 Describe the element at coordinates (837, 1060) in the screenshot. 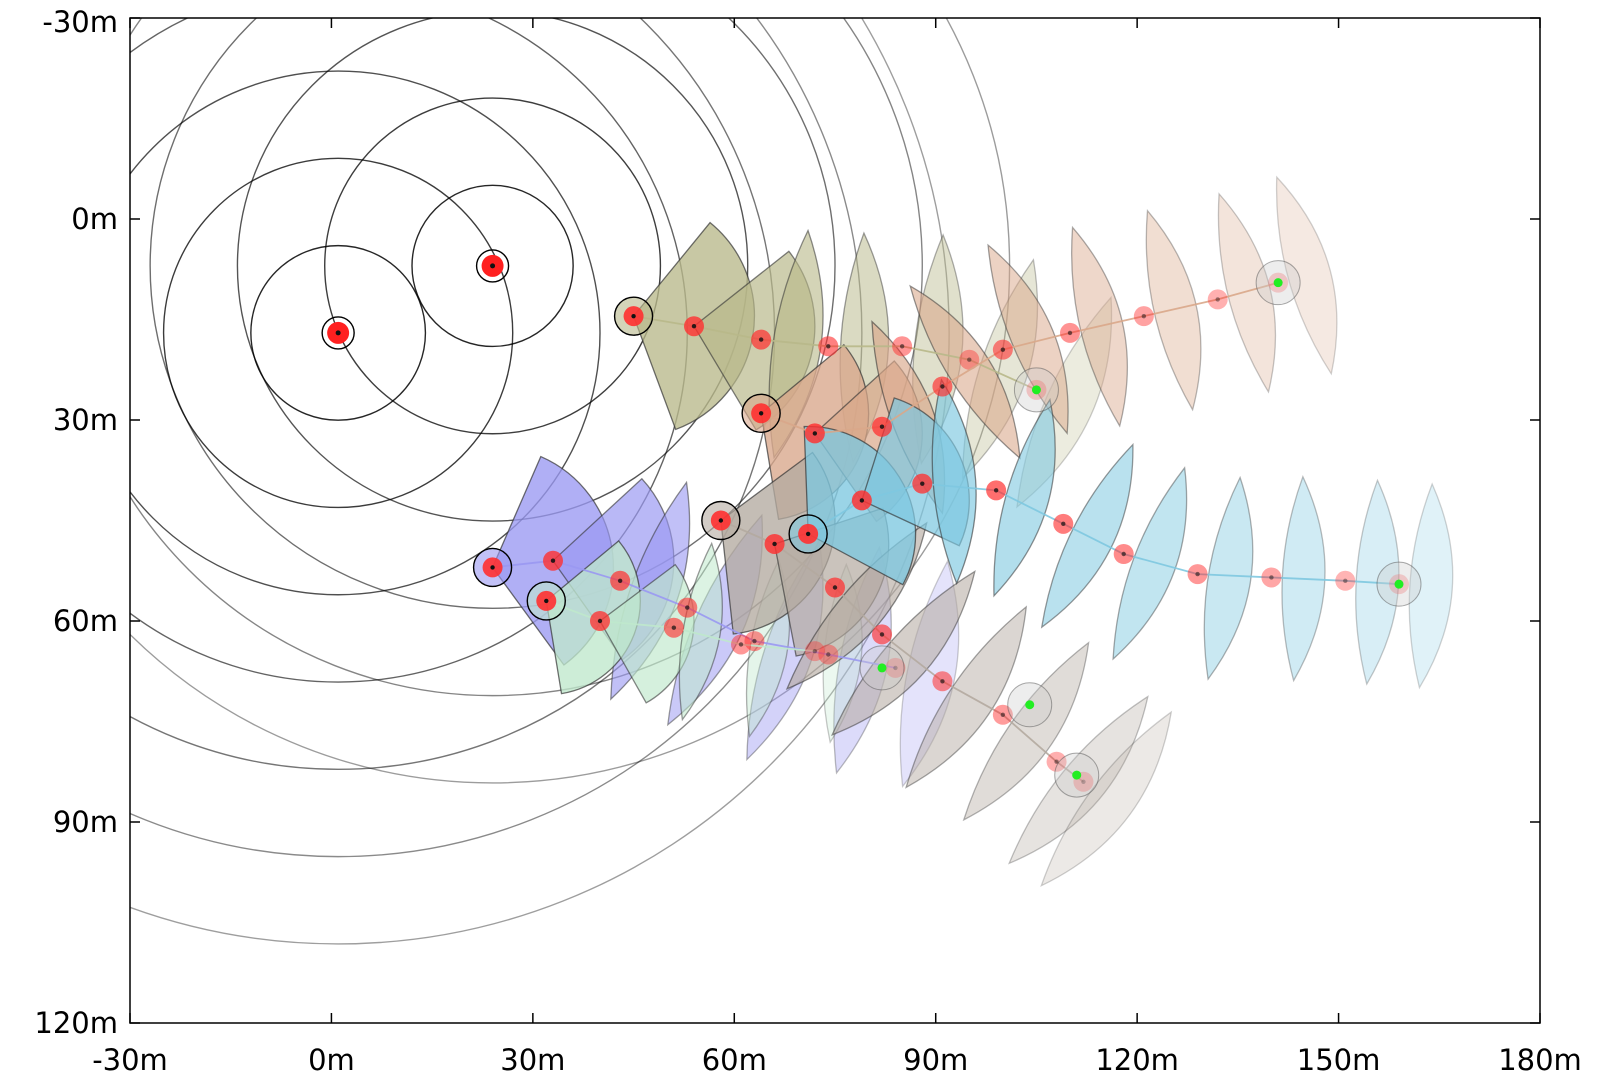

I see `x-tick-labels: -30m 0m 30m 60m 90m 120m 150m 180m` at that location.